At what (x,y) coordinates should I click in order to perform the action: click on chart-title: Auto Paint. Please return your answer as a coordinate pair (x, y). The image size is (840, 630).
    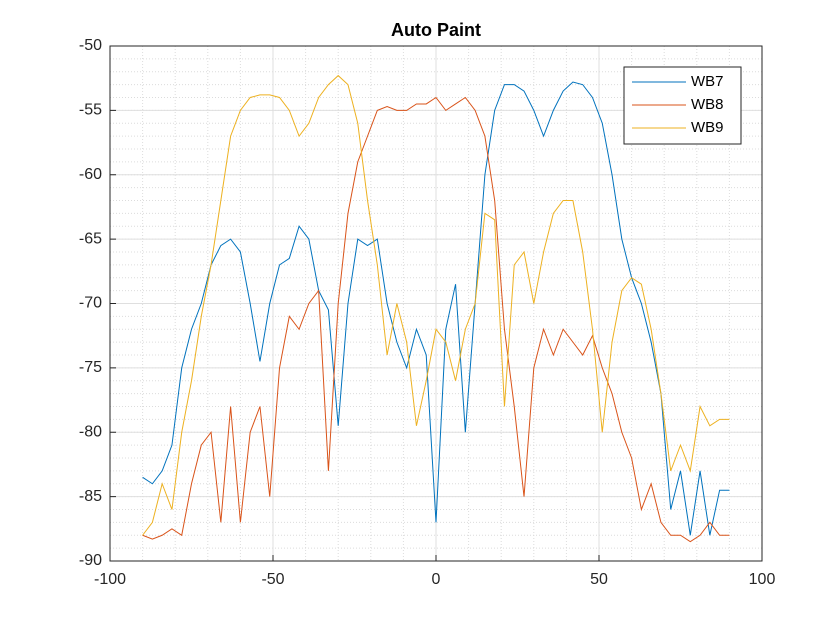
    Looking at the image, I should click on (436, 30).